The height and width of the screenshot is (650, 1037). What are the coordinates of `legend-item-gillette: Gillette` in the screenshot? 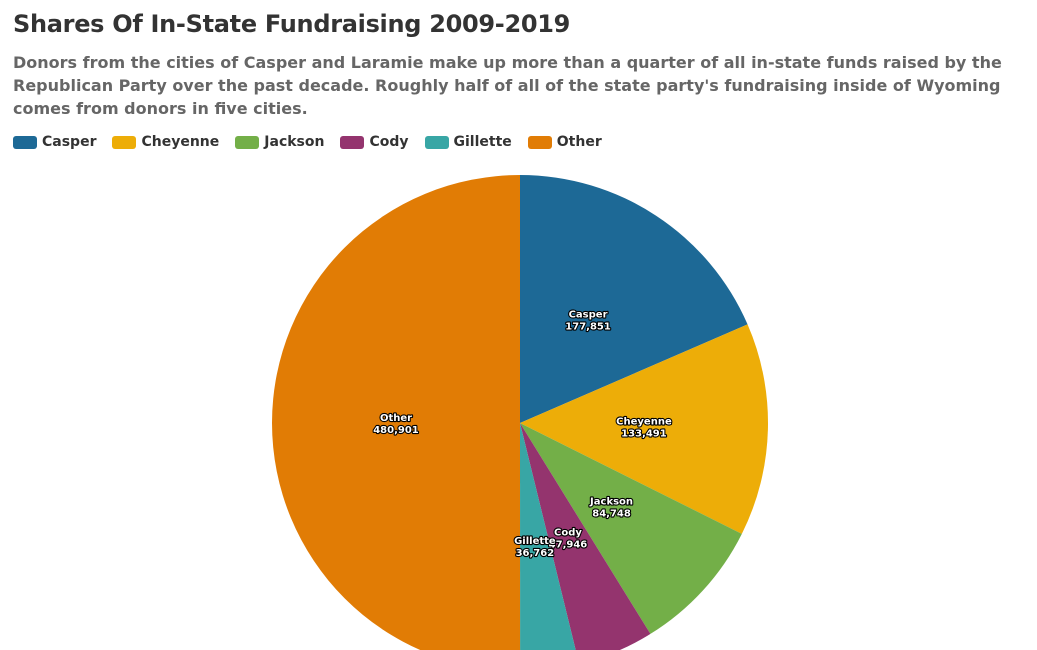 It's located at (468, 142).